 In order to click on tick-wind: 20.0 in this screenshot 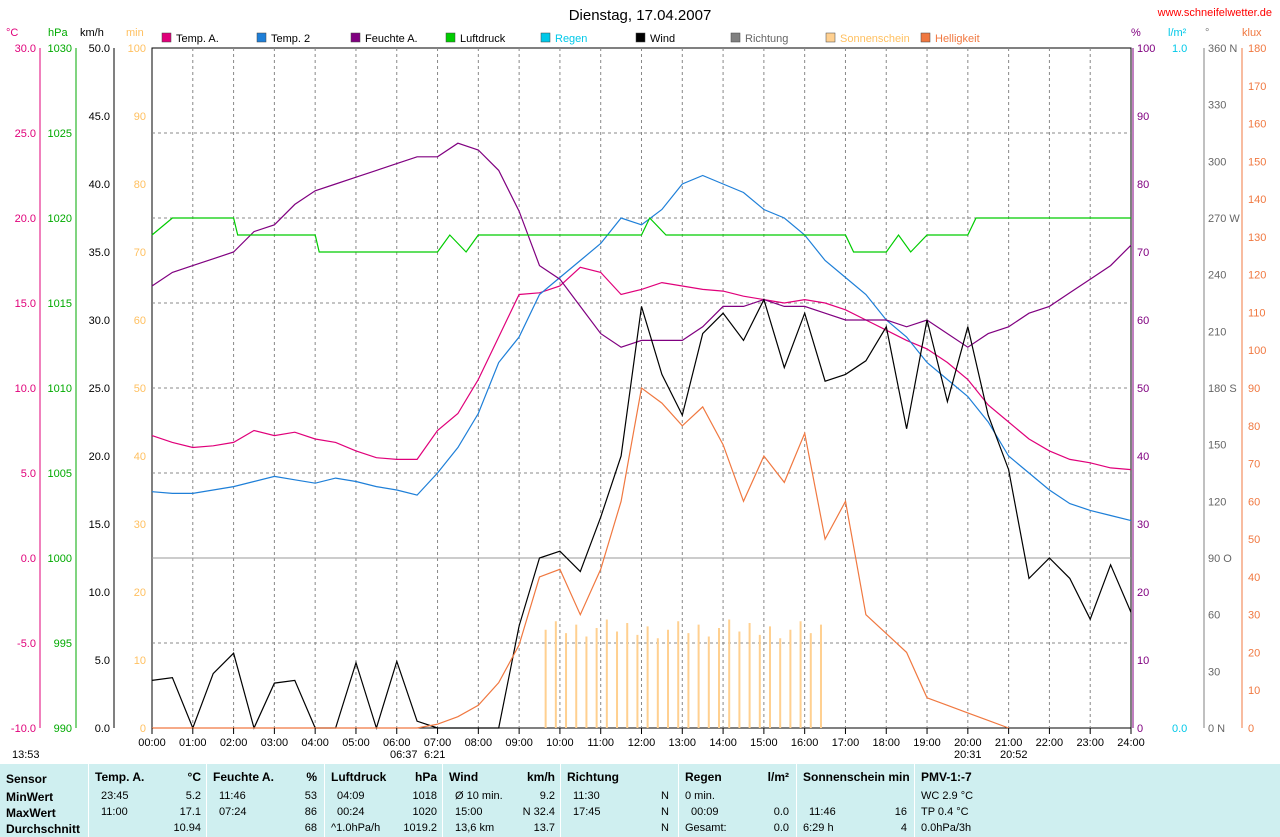, I will do `click(99, 457)`.